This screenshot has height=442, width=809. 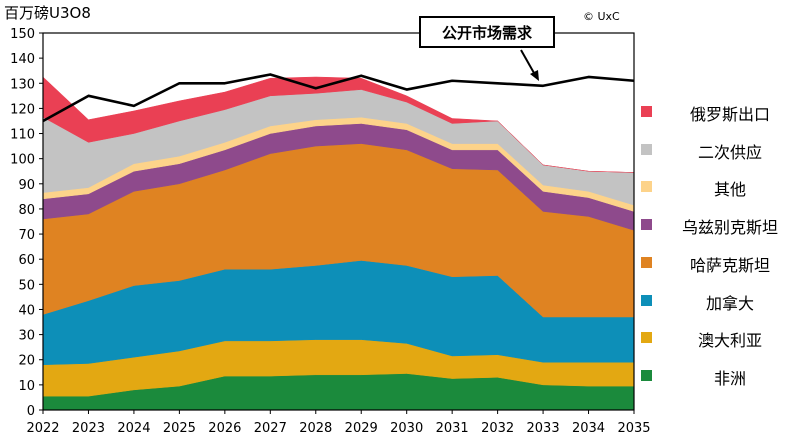 I want to click on y-tick-label: 120, so click(x=22, y=109).